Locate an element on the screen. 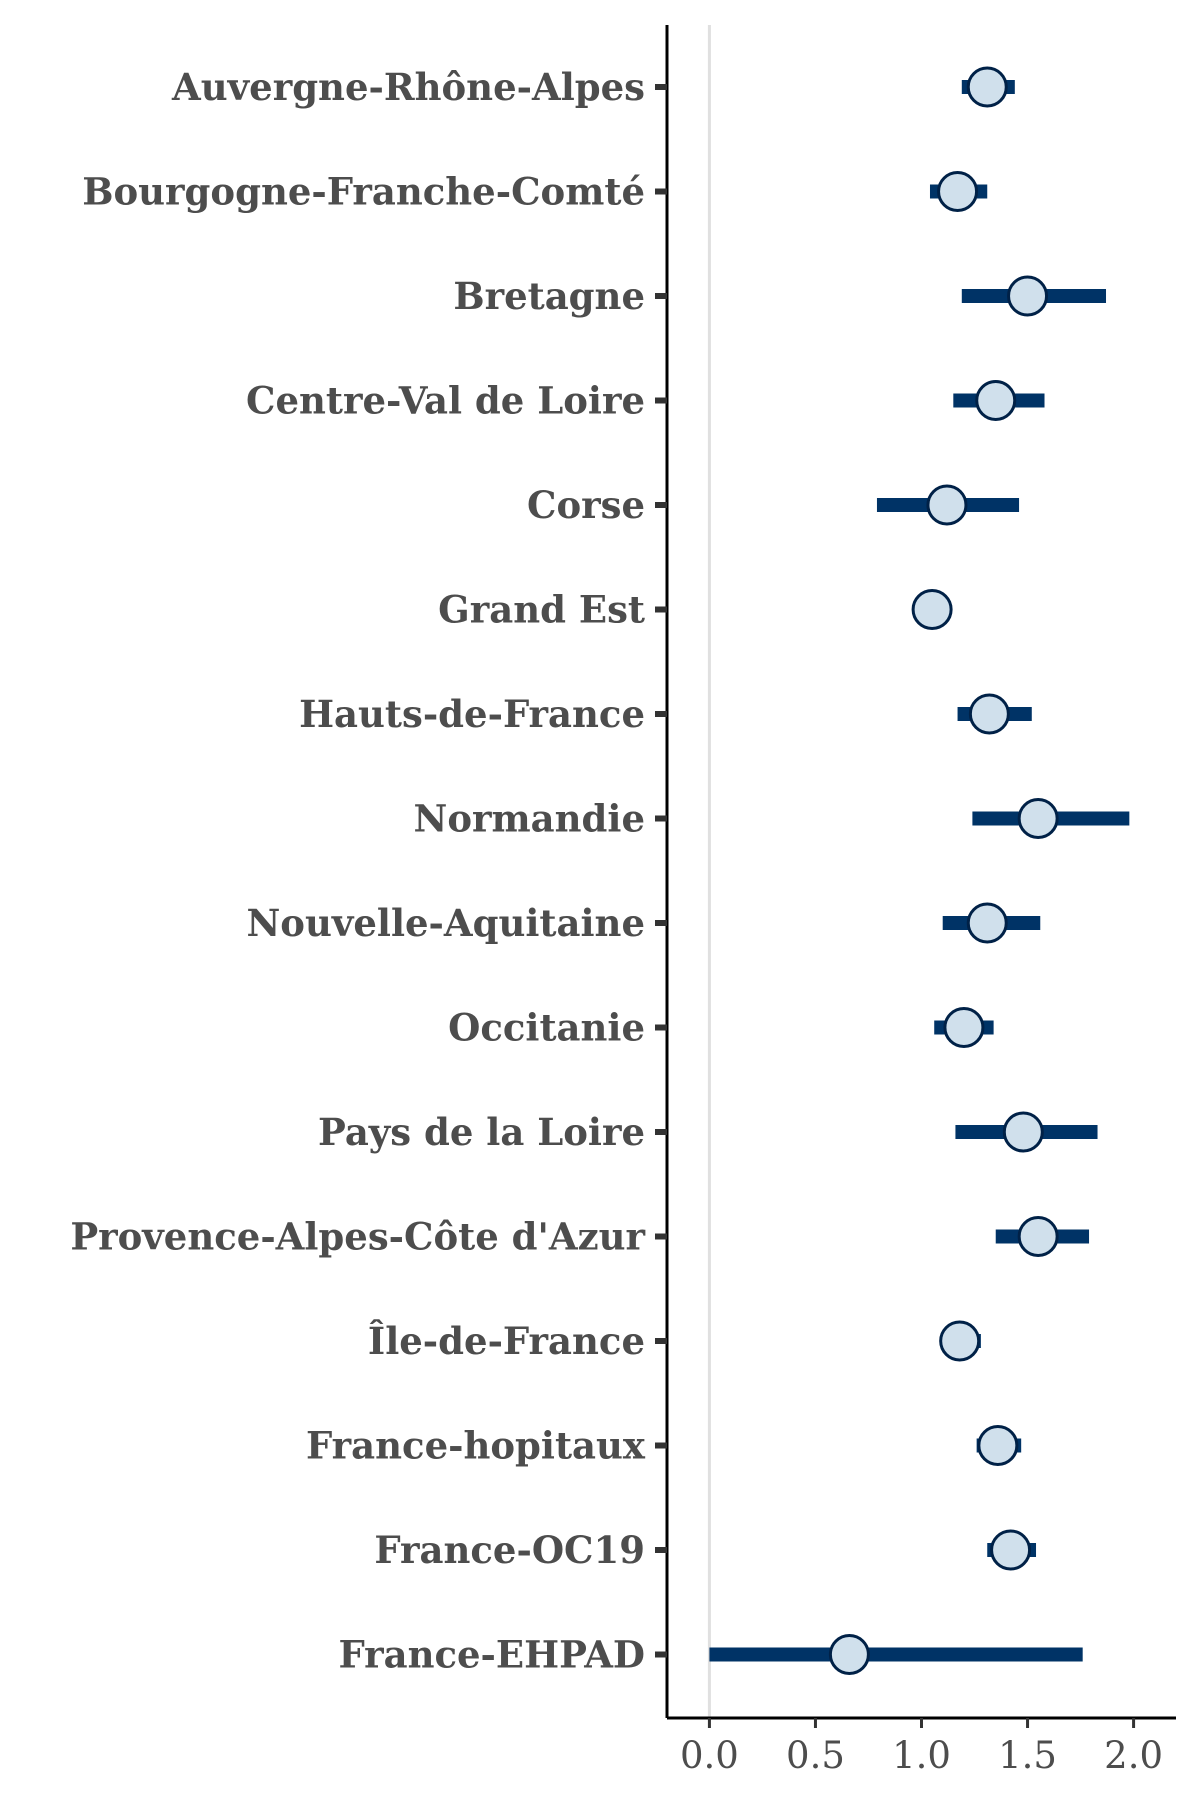 Image resolution: width=1200 pixels, height=1800 pixels. category-label: Normandie is located at coordinates (530, 819).